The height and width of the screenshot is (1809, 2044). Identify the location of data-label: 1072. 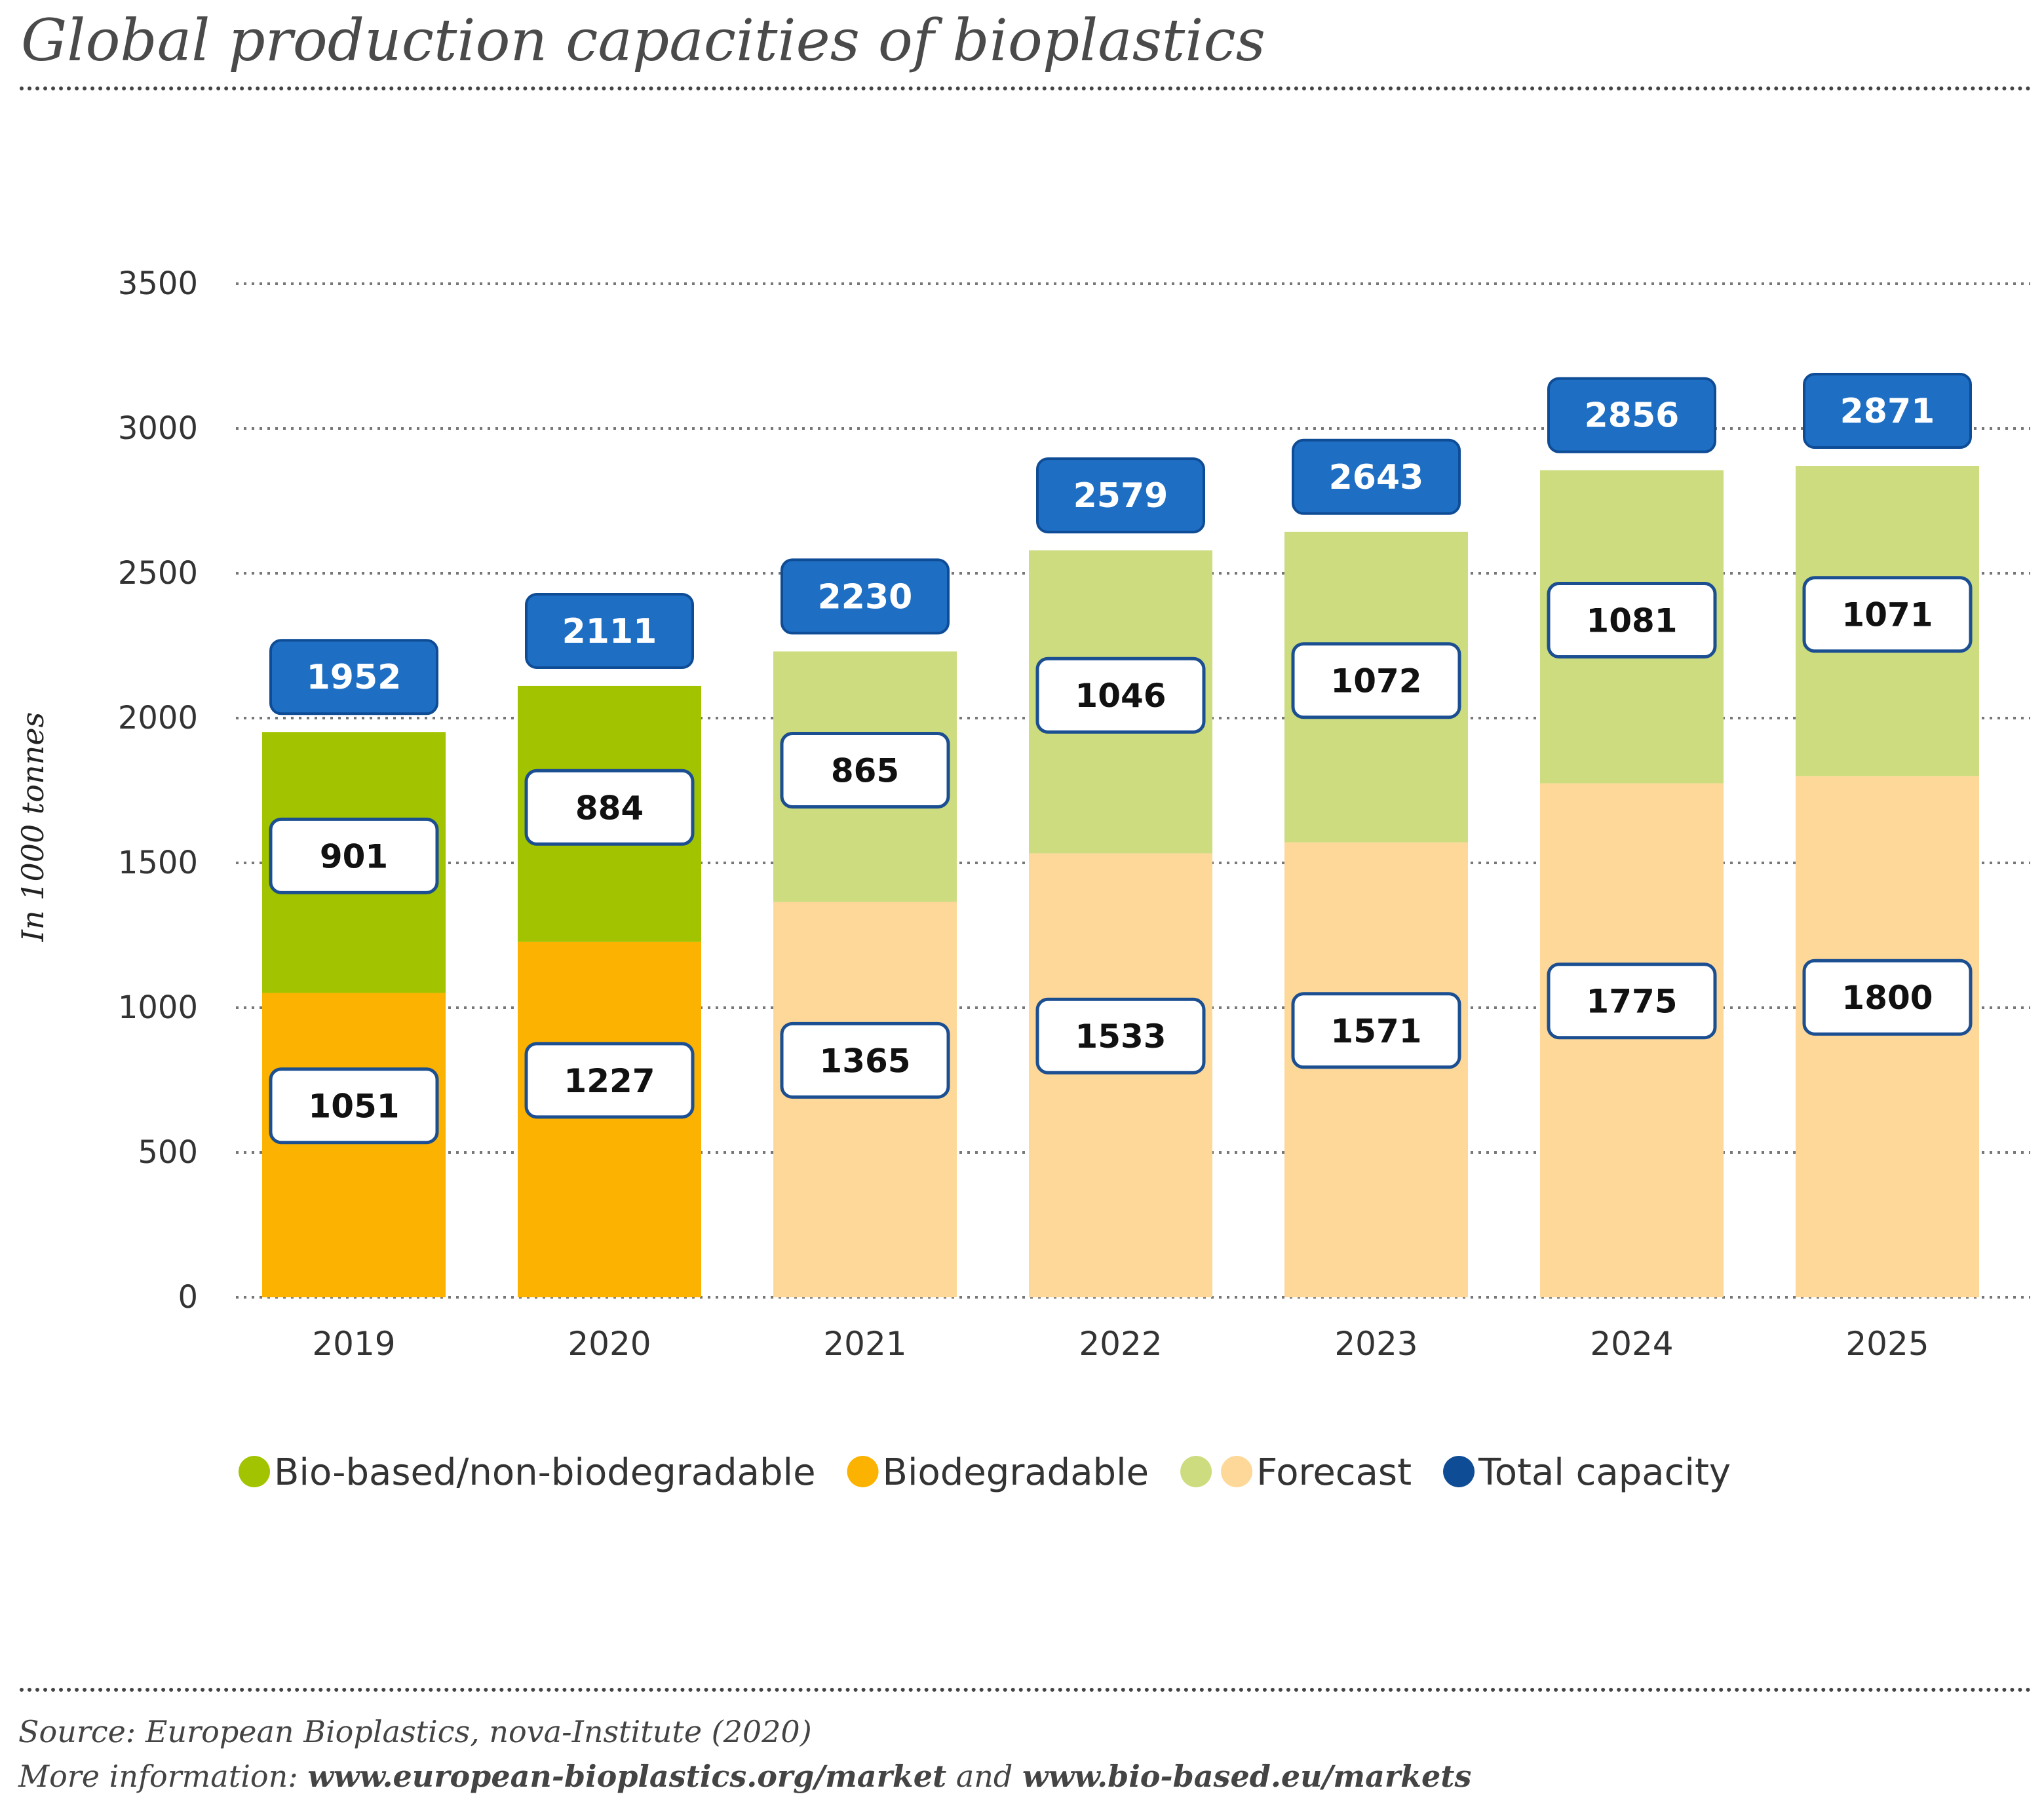
(1375, 681).